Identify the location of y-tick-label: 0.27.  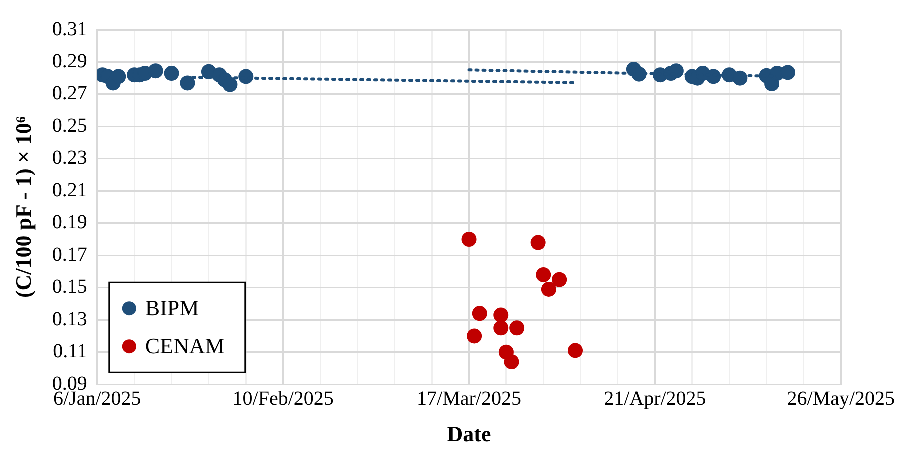
(70, 93).